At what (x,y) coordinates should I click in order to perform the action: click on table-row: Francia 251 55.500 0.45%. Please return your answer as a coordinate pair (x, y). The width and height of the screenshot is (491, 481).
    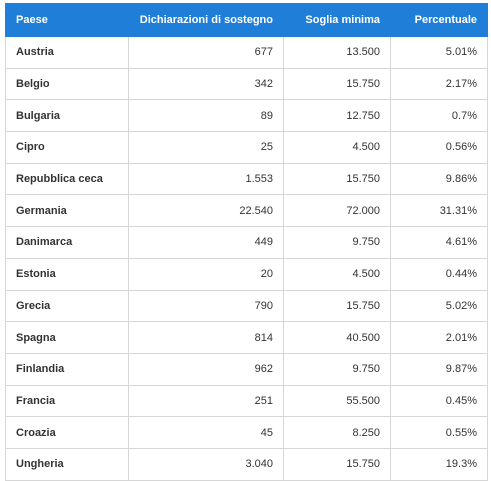
    Looking at the image, I should click on (246, 401).